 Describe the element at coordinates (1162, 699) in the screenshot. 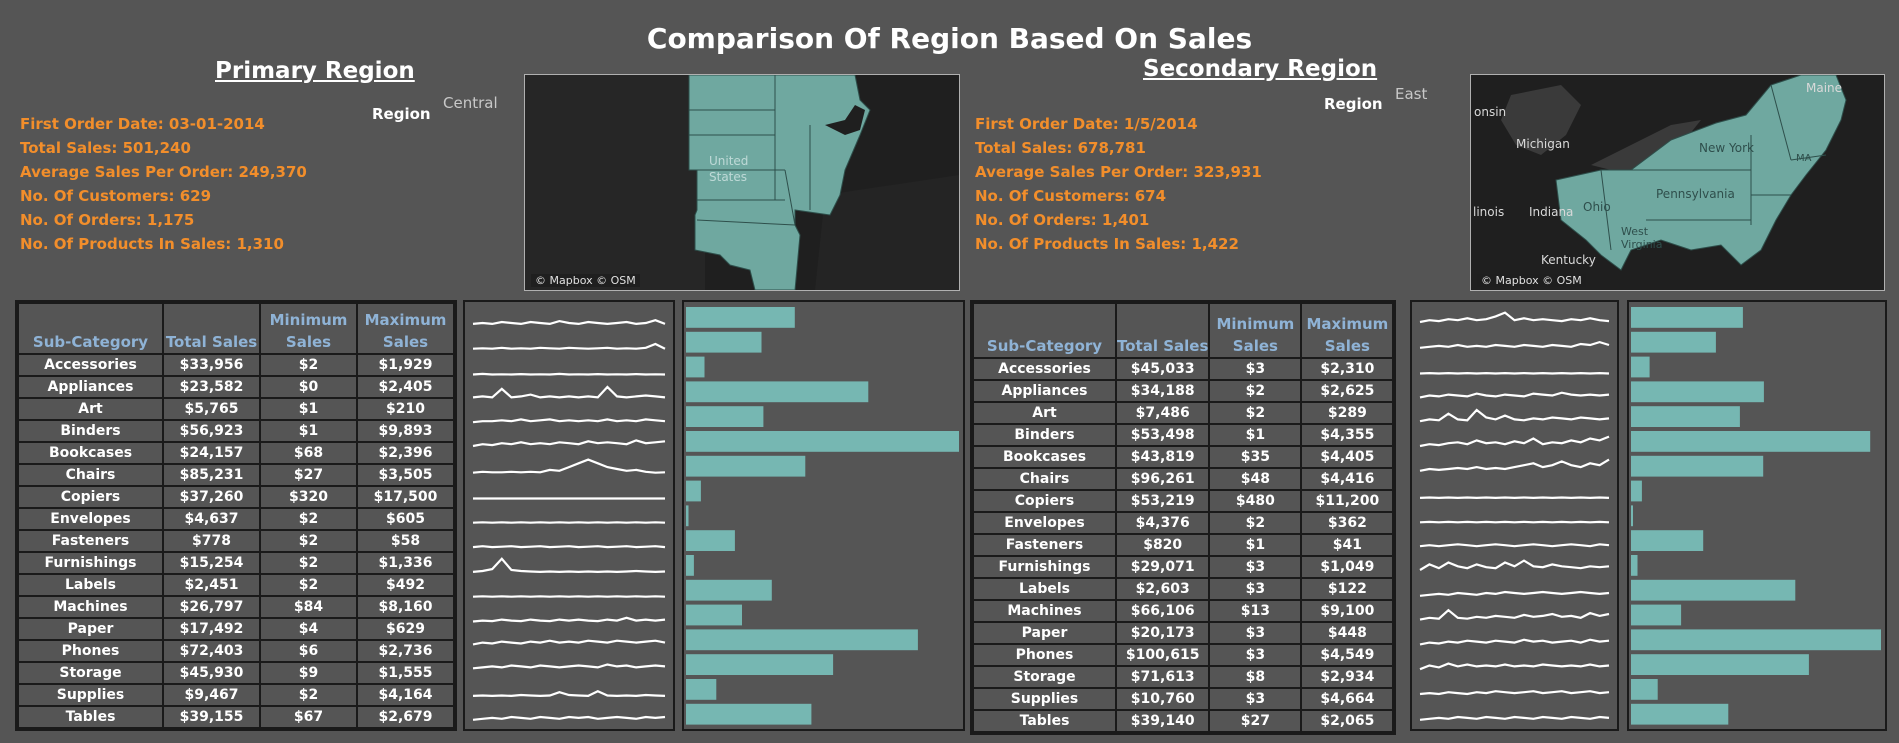

I see `cell-total-sales: $10,760` at that location.